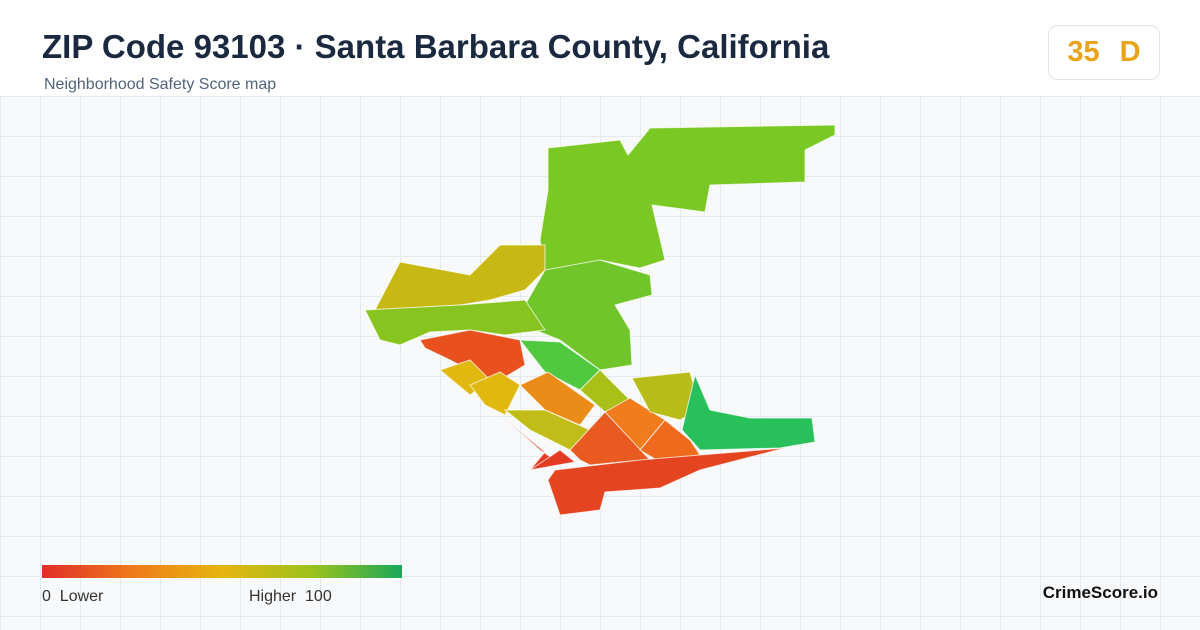  Describe the element at coordinates (318, 596) in the screenshot. I see `legend-max-value: 100` at that location.